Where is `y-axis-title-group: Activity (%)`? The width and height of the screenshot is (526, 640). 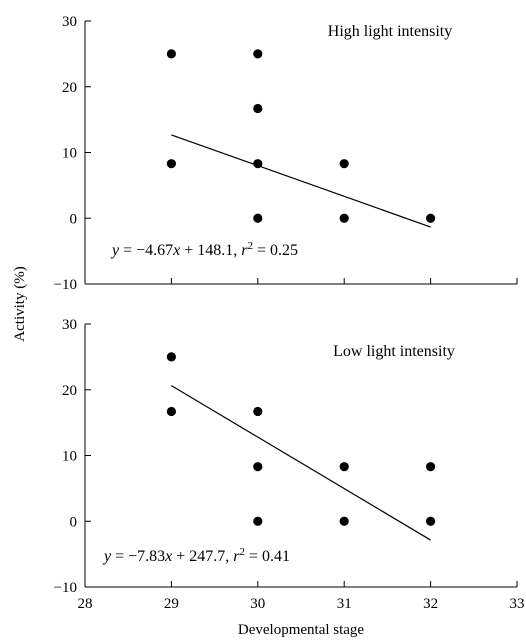 y-axis-title-group: Activity (%) is located at coordinates (20, 303).